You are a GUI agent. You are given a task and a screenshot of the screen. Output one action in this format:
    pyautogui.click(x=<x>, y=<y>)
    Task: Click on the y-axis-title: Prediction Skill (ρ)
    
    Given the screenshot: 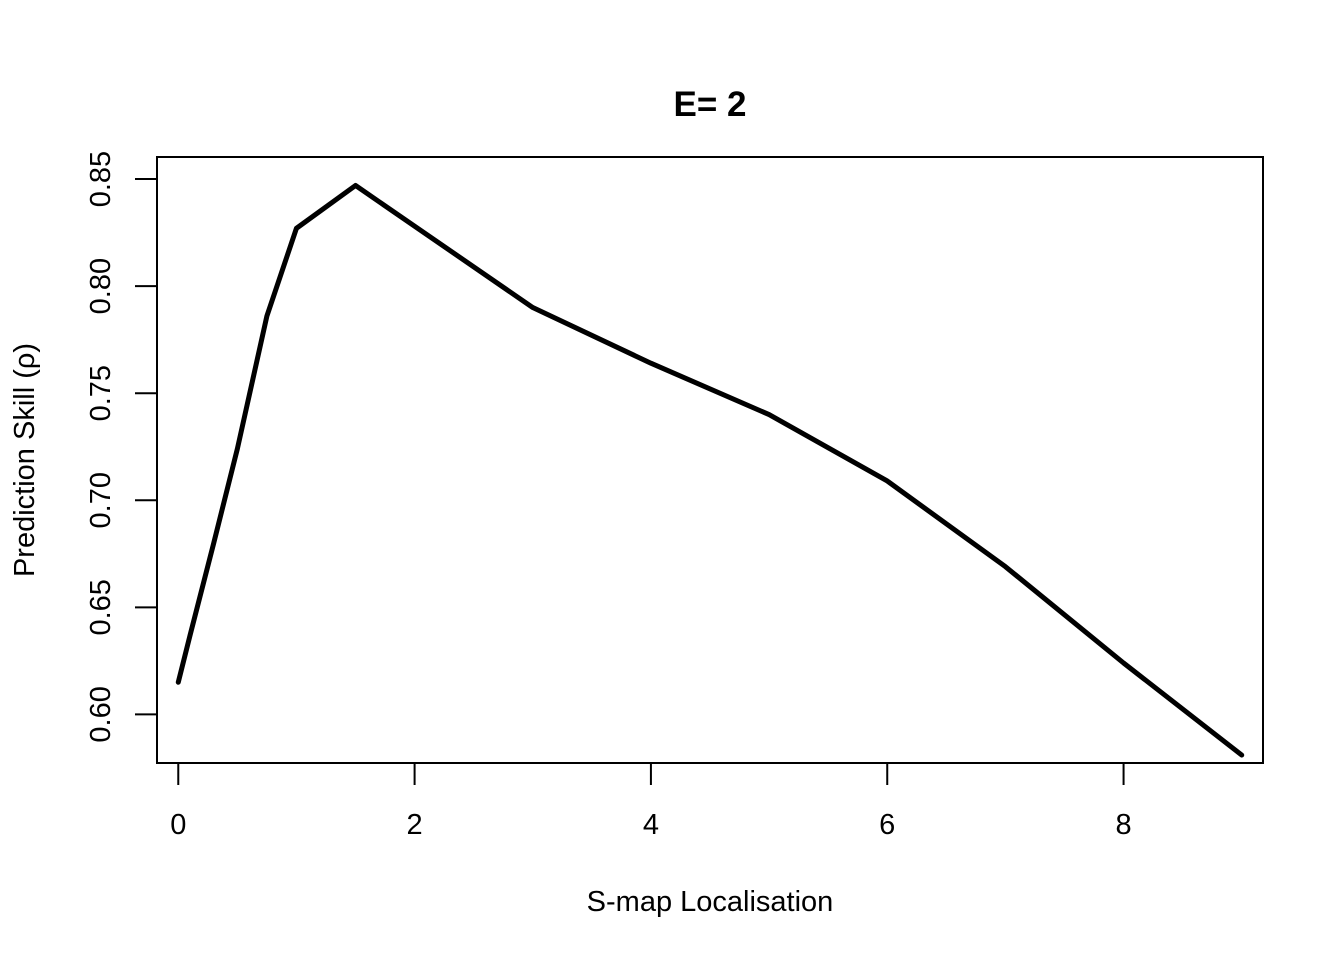 What is the action you would take?
    pyautogui.click(x=25, y=460)
    